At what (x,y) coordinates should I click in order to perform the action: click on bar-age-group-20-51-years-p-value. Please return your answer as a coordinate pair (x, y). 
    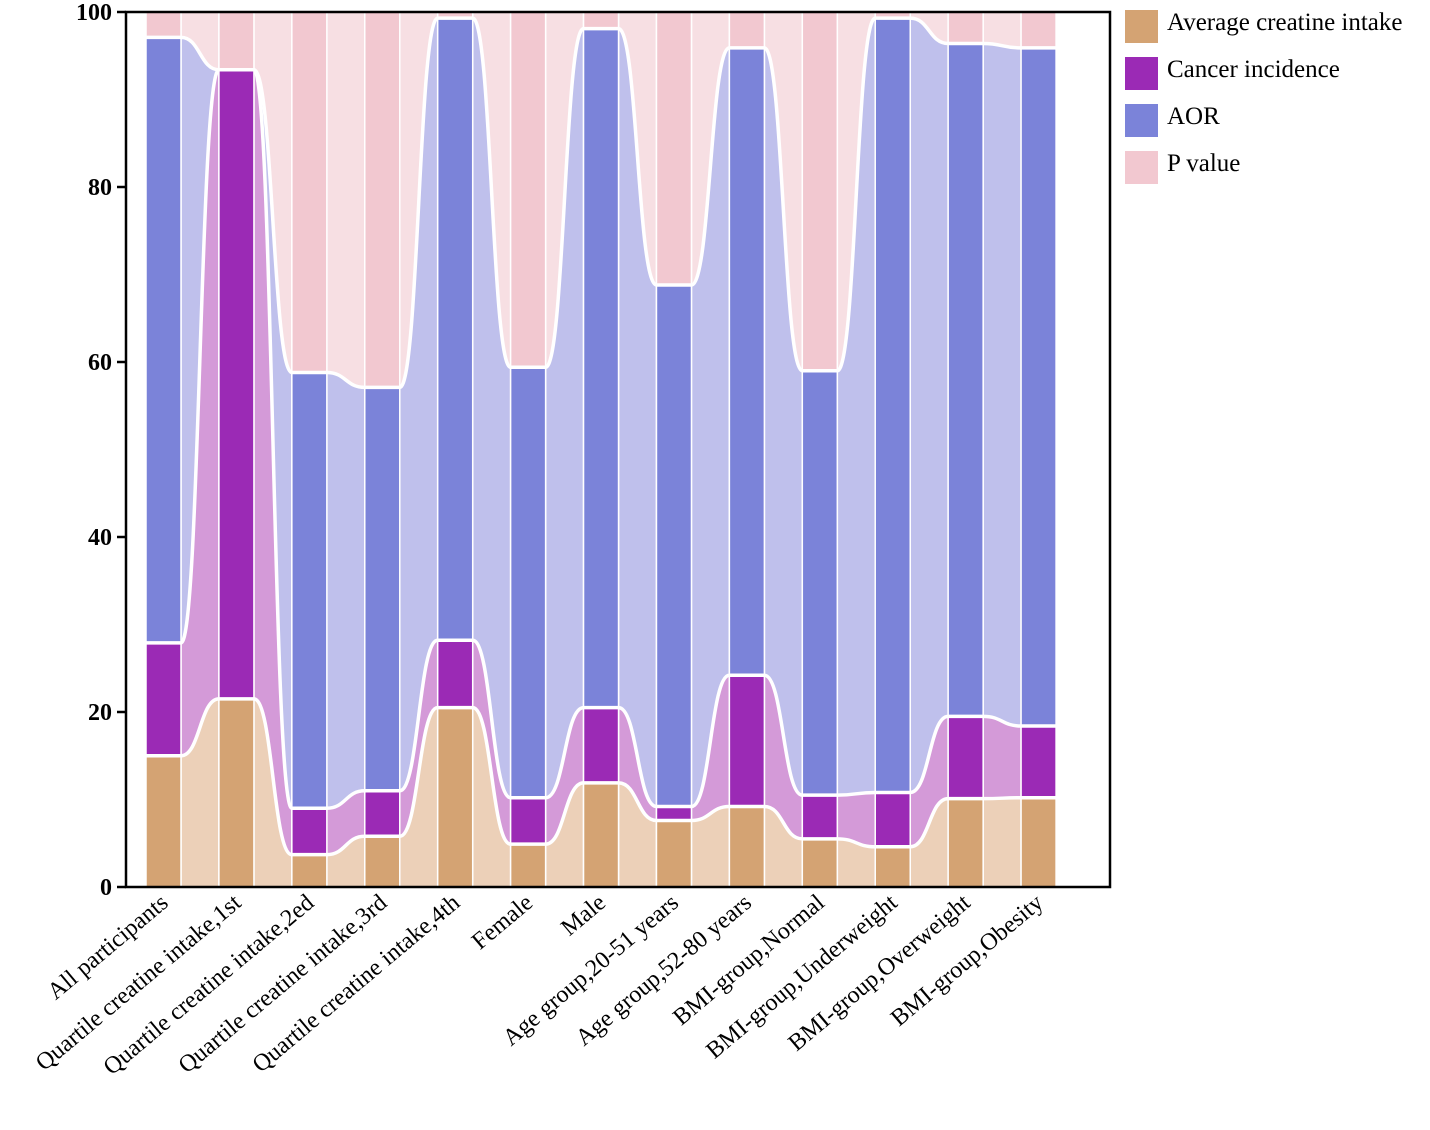
    Looking at the image, I should click on (674, 148).